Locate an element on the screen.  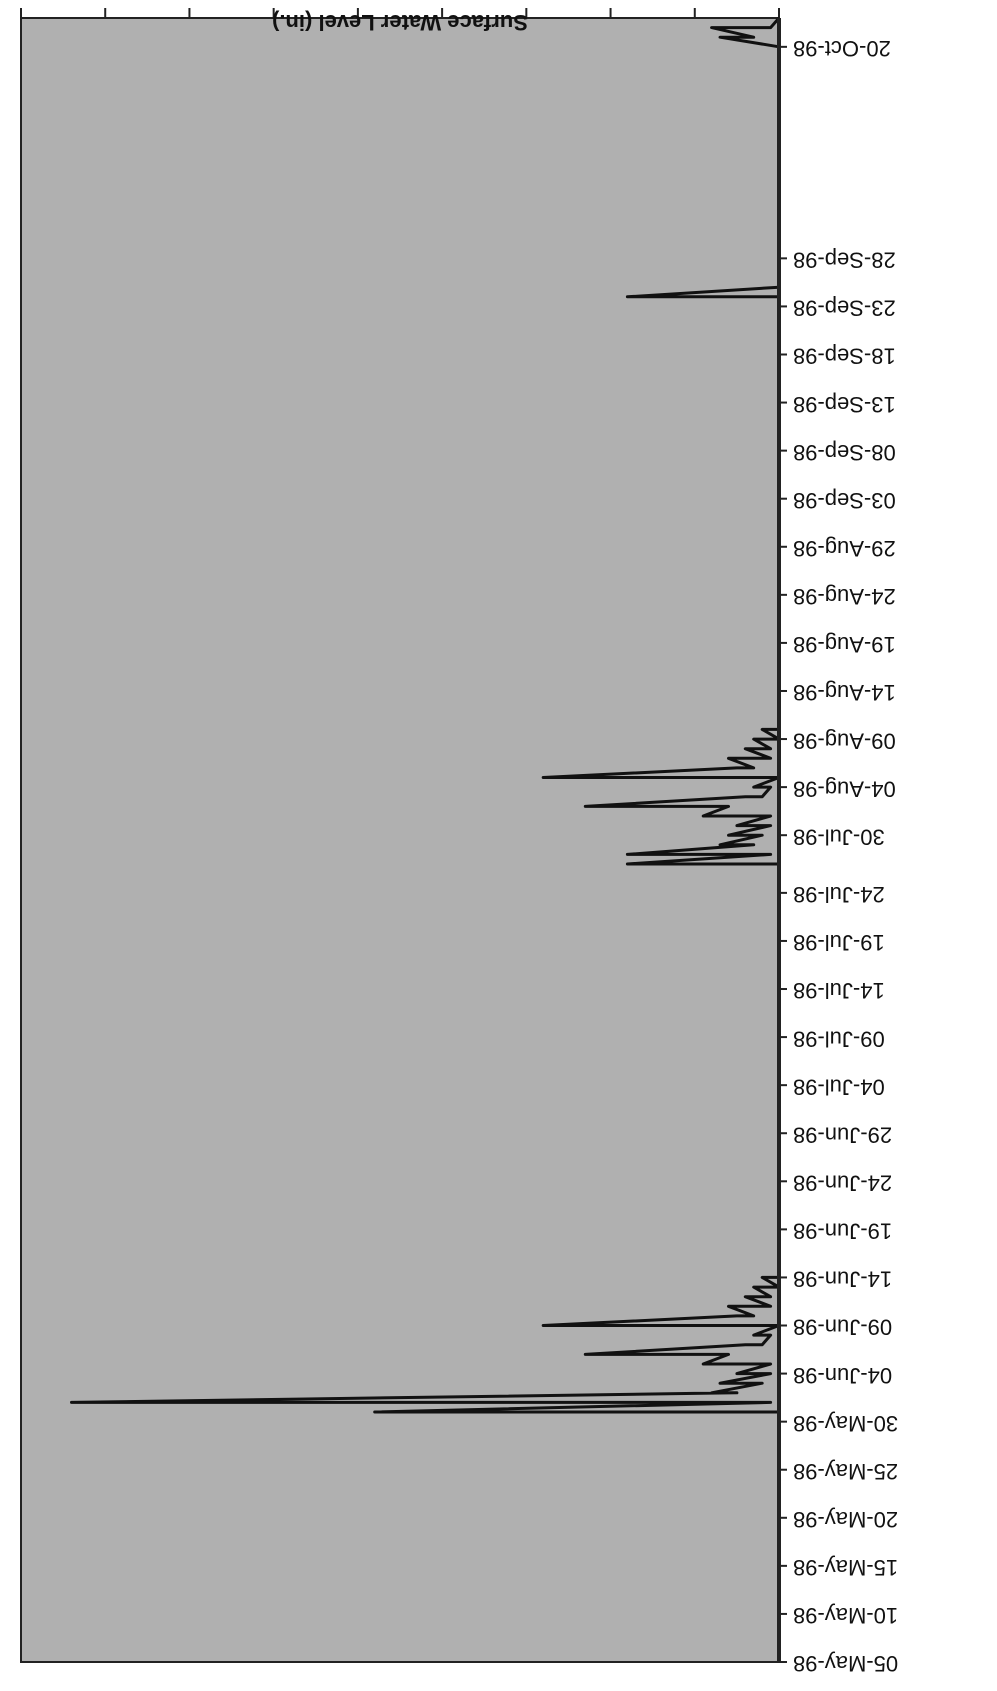
y-tick-label: 6 is located at coordinates (274, 1).